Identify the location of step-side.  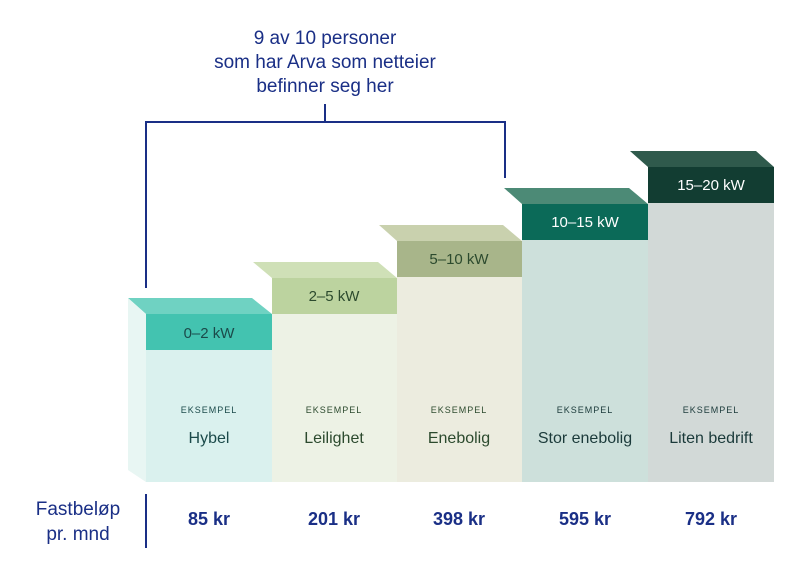
(137, 390).